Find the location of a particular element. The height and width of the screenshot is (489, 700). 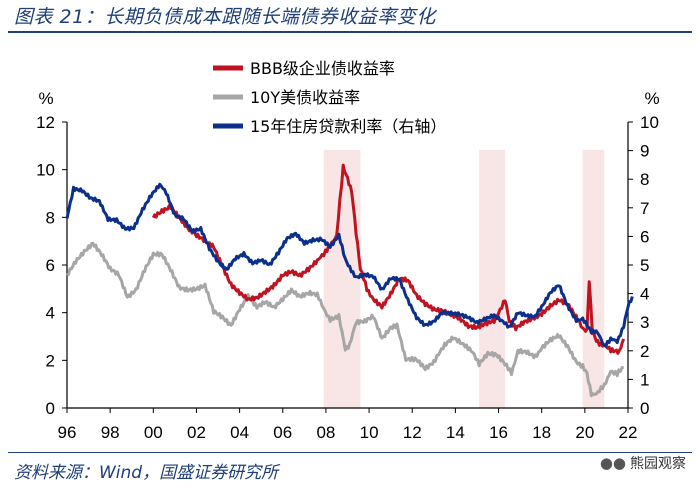

watermark: ●● 熊园观察 is located at coordinates (643, 463).